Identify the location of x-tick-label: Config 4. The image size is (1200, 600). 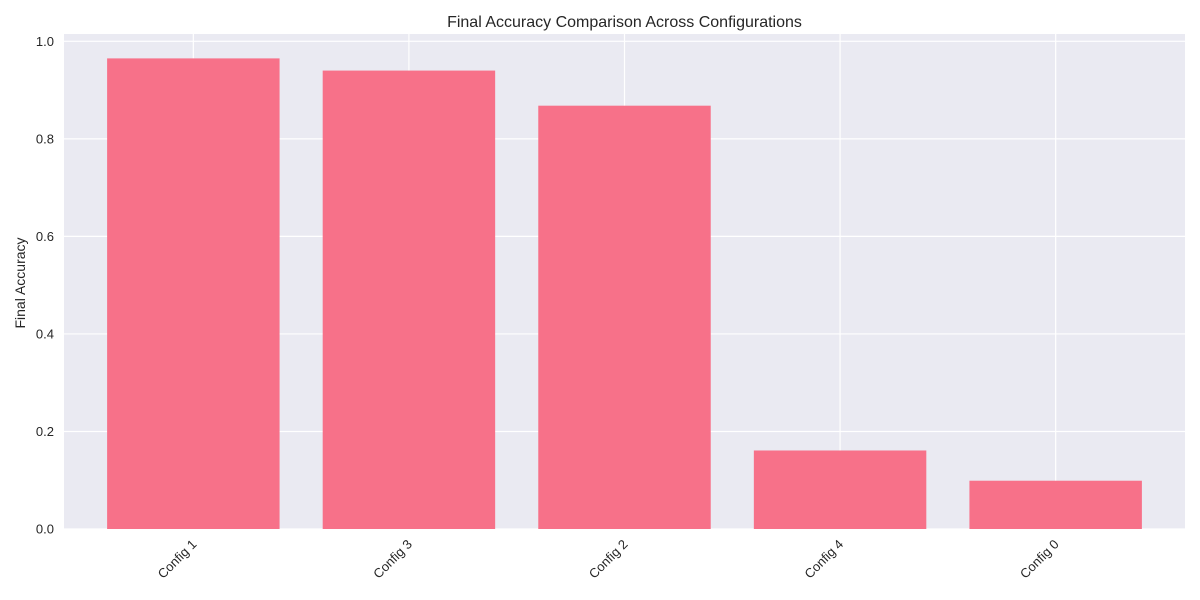
(823, 559).